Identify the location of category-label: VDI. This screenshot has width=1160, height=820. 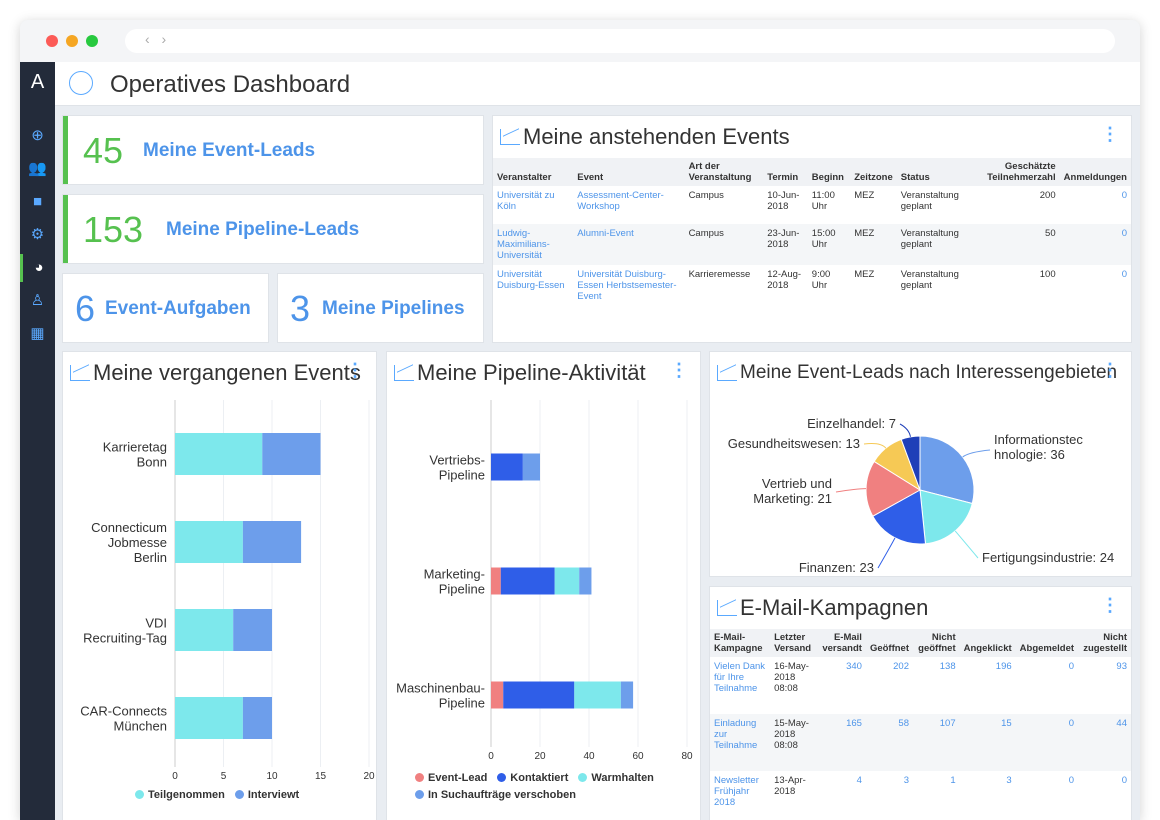
(156, 623).